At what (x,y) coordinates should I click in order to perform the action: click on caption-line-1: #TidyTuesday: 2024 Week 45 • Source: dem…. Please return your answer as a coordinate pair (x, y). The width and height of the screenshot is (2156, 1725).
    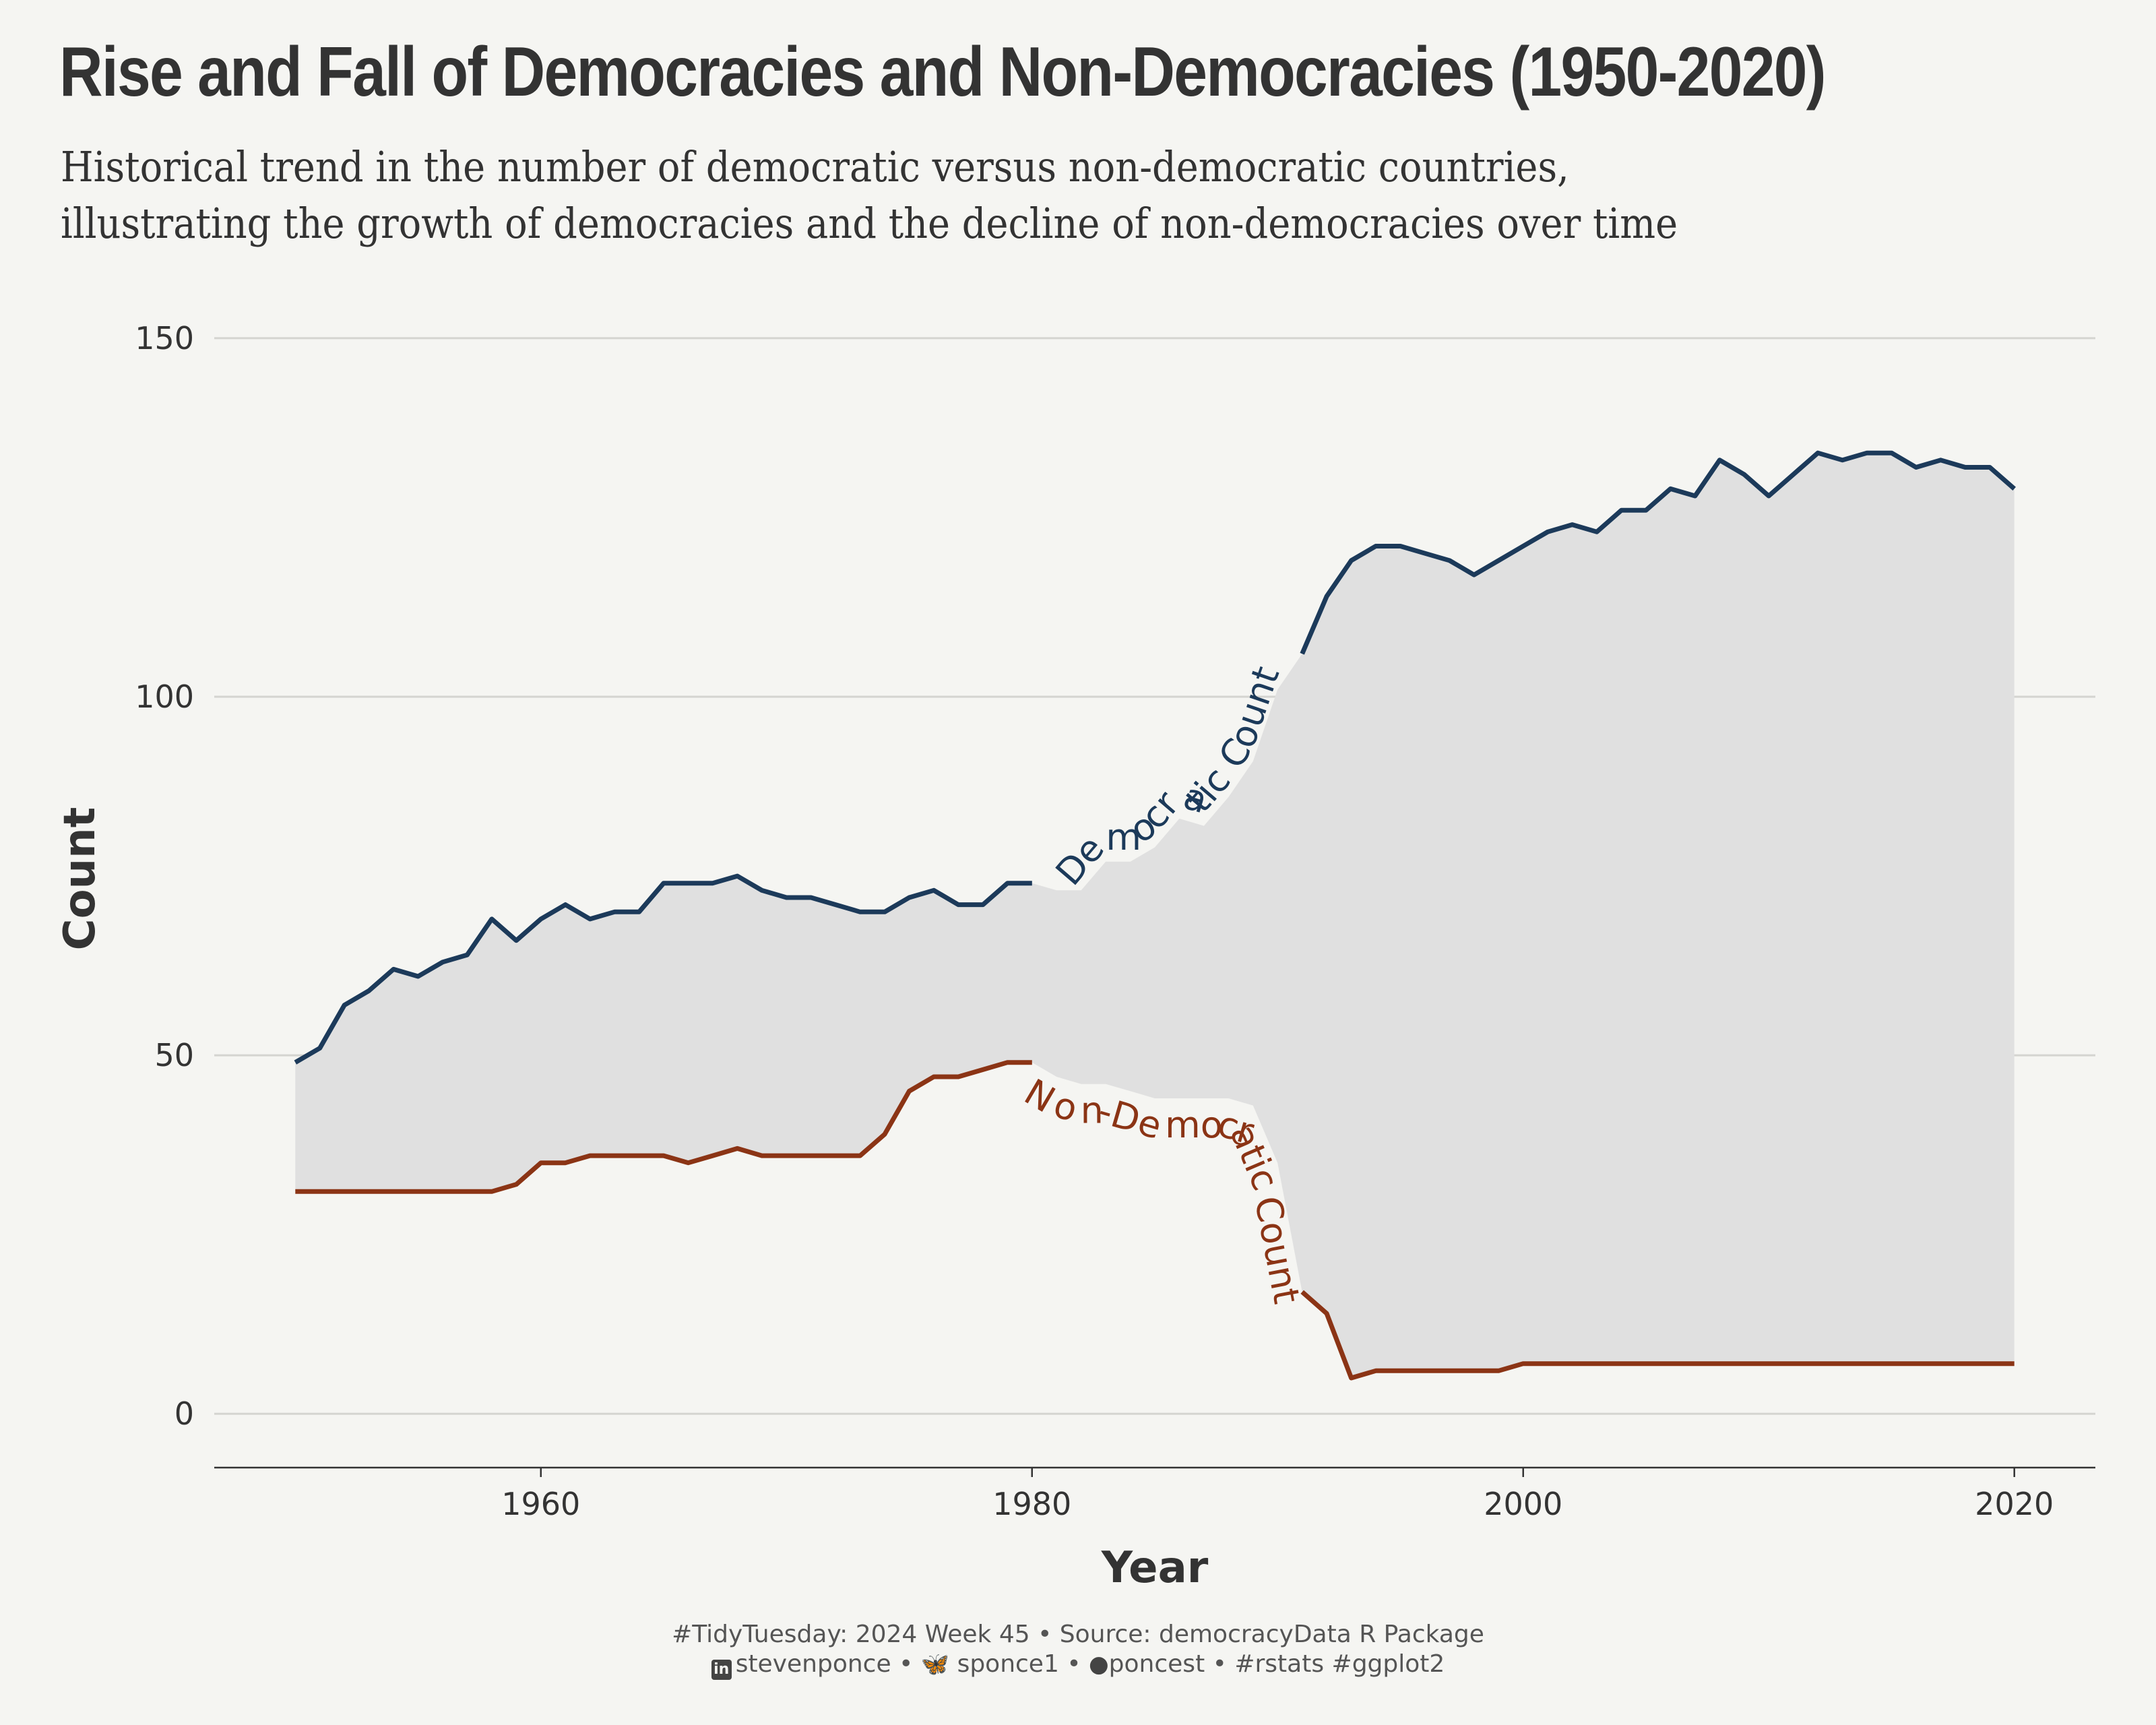
    Looking at the image, I should click on (1078, 1634).